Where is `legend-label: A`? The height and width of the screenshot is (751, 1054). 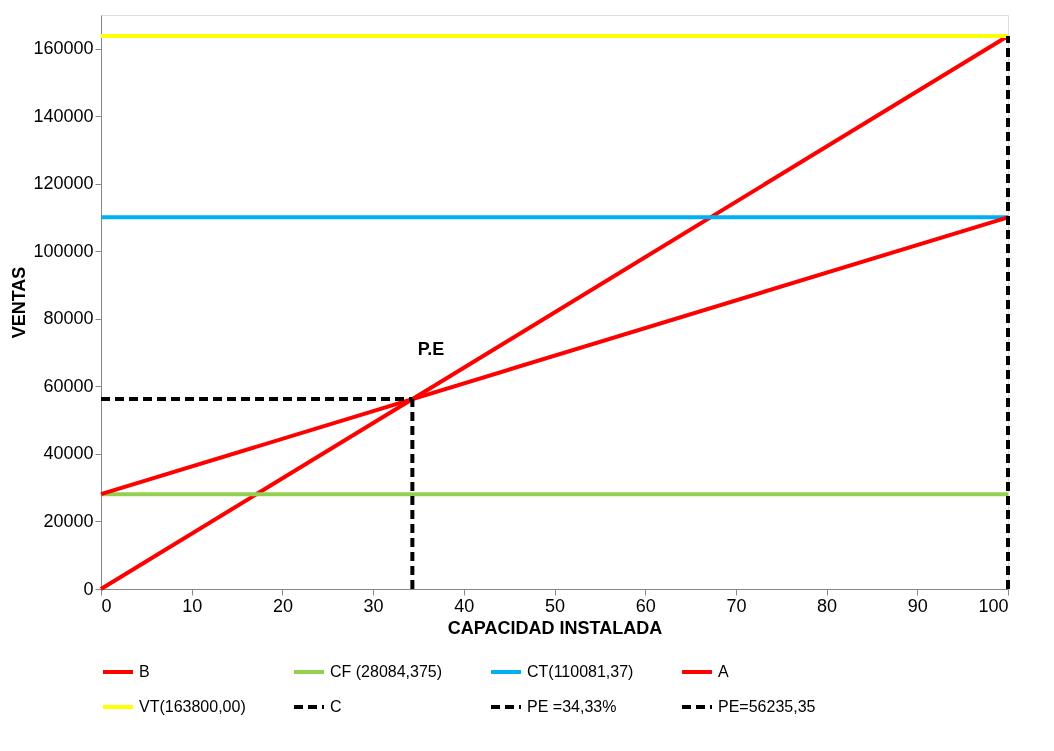 legend-label: A is located at coordinates (723, 671).